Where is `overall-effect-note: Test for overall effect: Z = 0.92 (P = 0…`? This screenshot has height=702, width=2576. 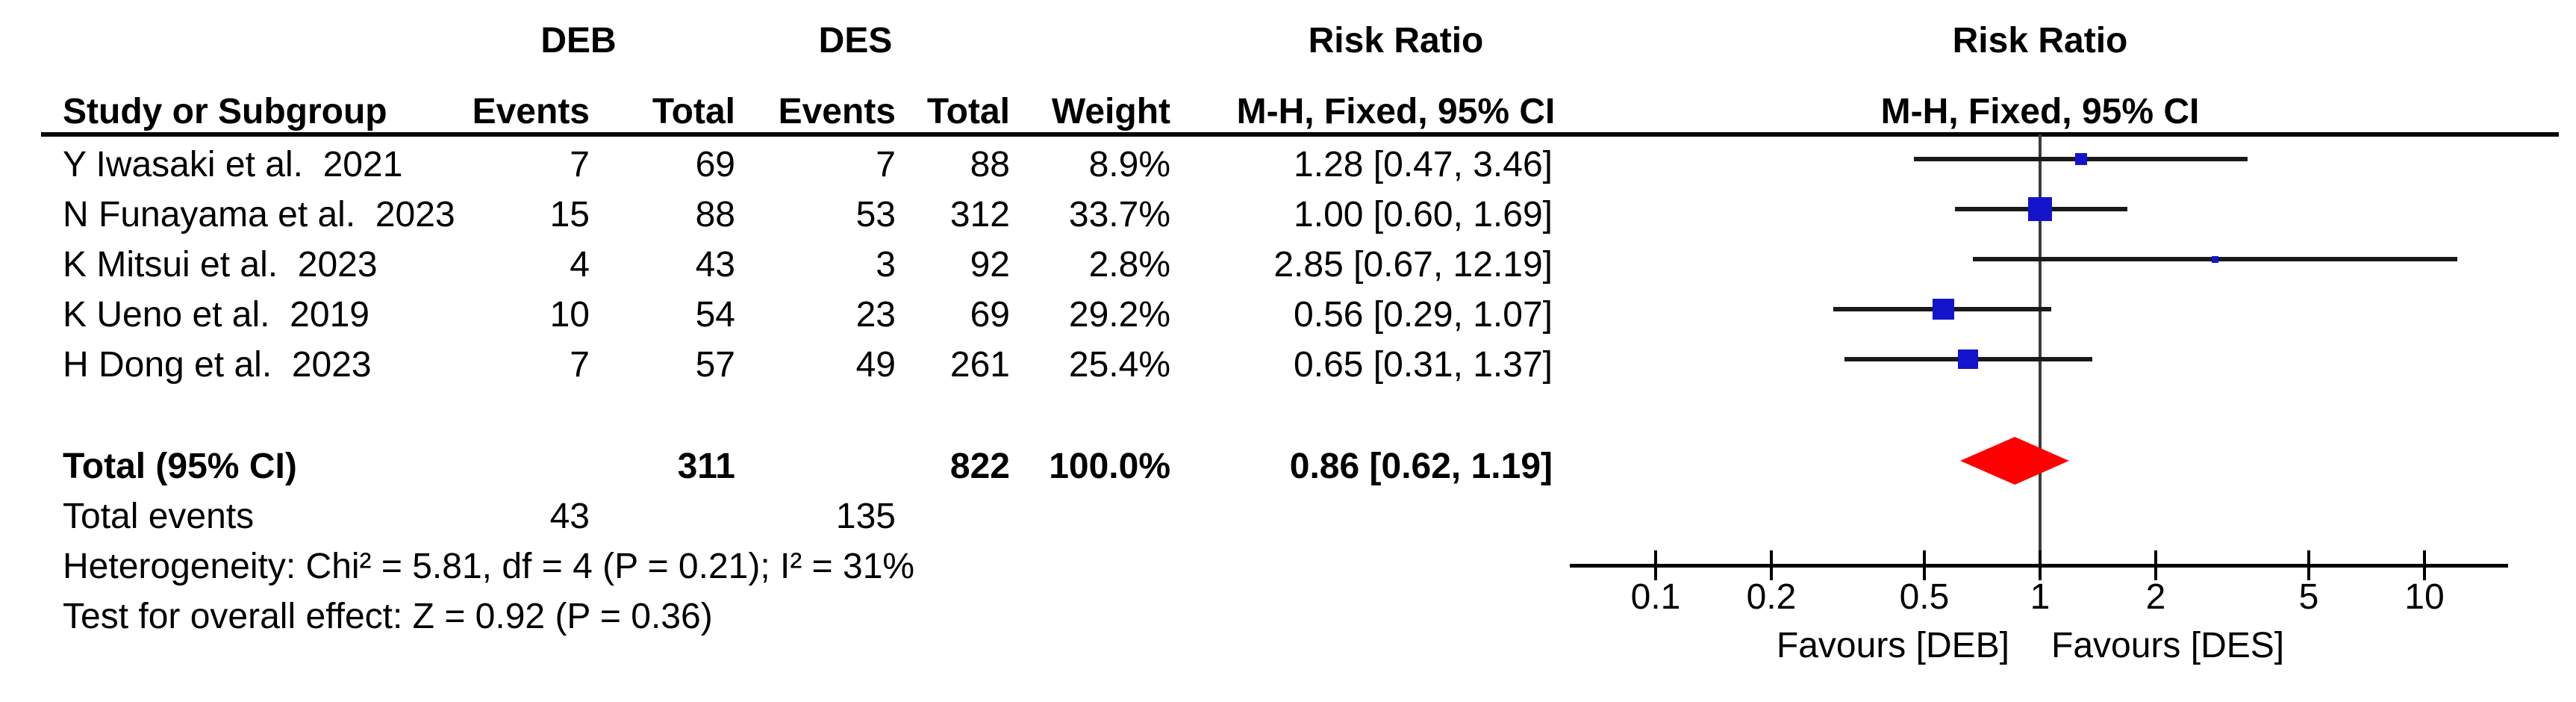 overall-effect-note: Test for overall effect: Z = 0.92 (P = 0… is located at coordinates (388, 616).